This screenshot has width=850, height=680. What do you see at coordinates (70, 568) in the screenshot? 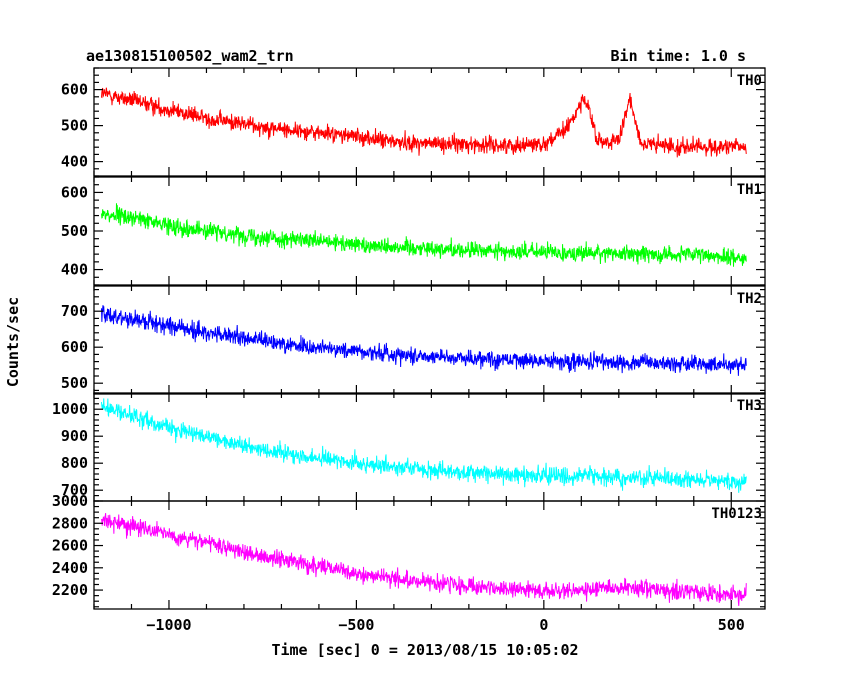
I see `y-tick-label: 2400` at bounding box center [70, 568].